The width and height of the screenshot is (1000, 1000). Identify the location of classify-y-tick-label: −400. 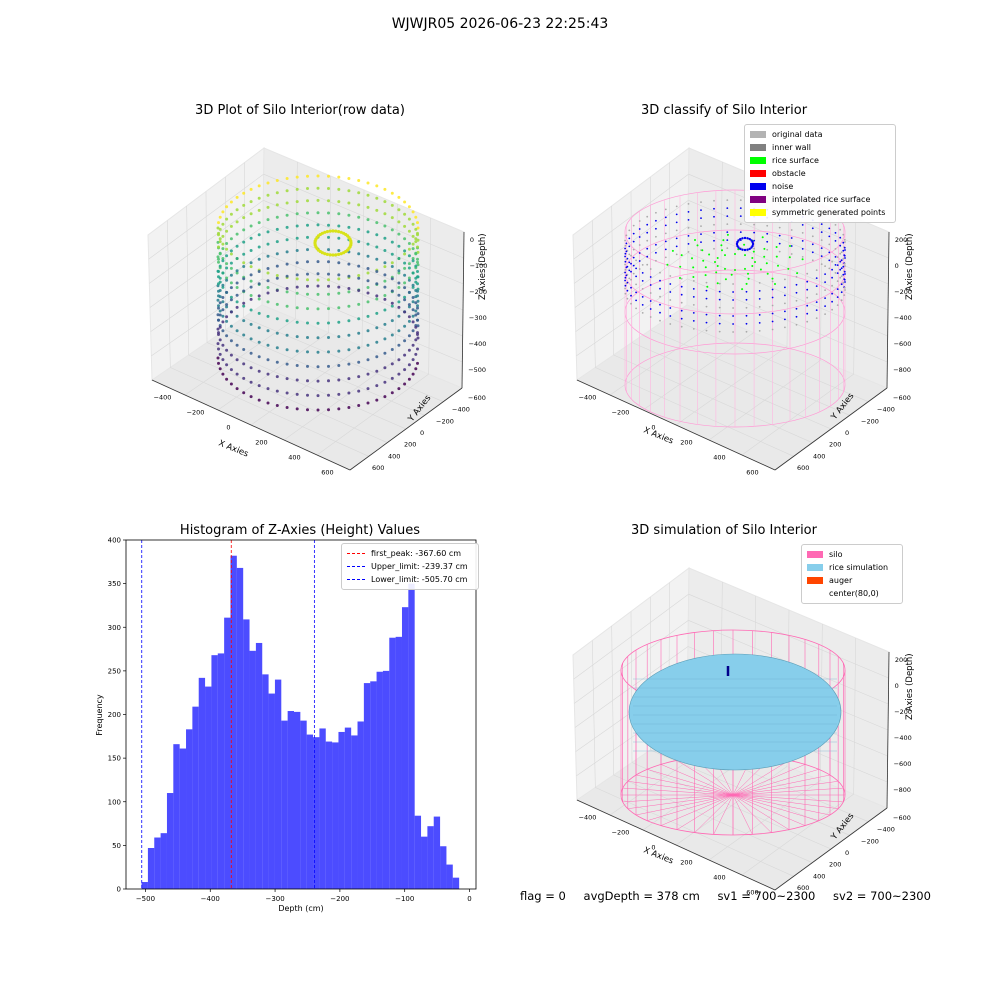
(886, 410).